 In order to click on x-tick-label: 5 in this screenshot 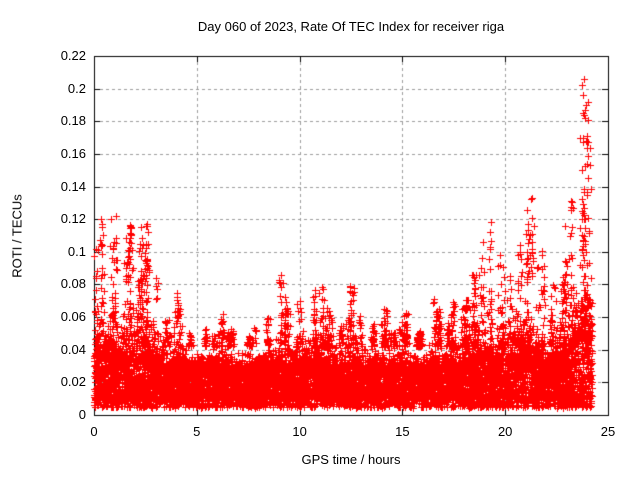, I will do `click(197, 431)`.